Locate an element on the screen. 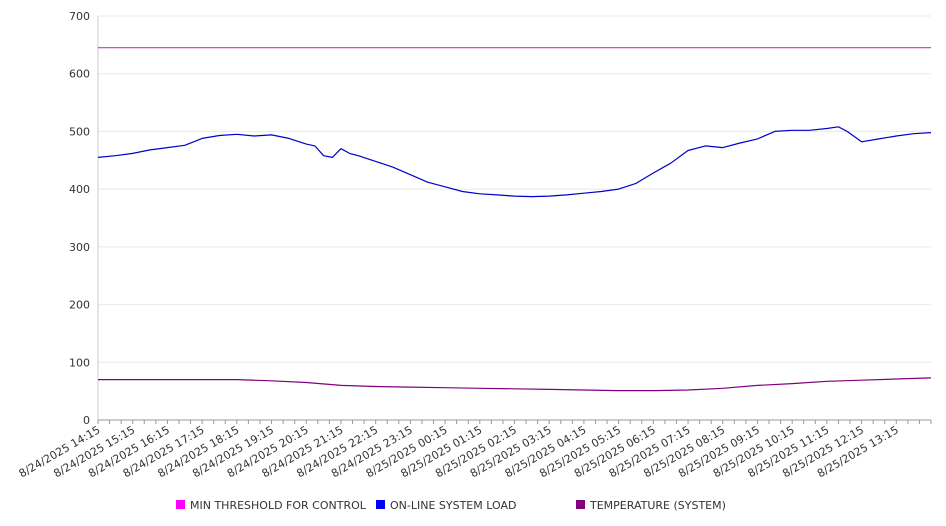 Image resolution: width=946 pixels, height=526 pixels. y-tick-label: 0 is located at coordinates (86, 420).